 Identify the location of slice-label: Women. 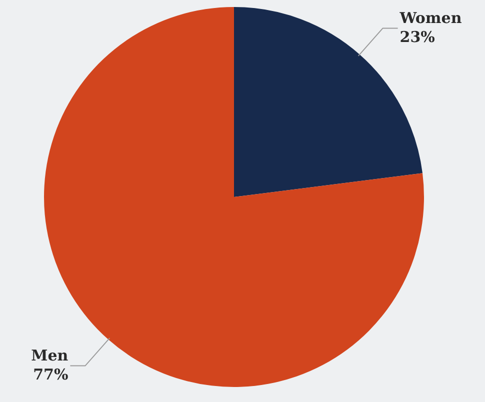
(430, 18).